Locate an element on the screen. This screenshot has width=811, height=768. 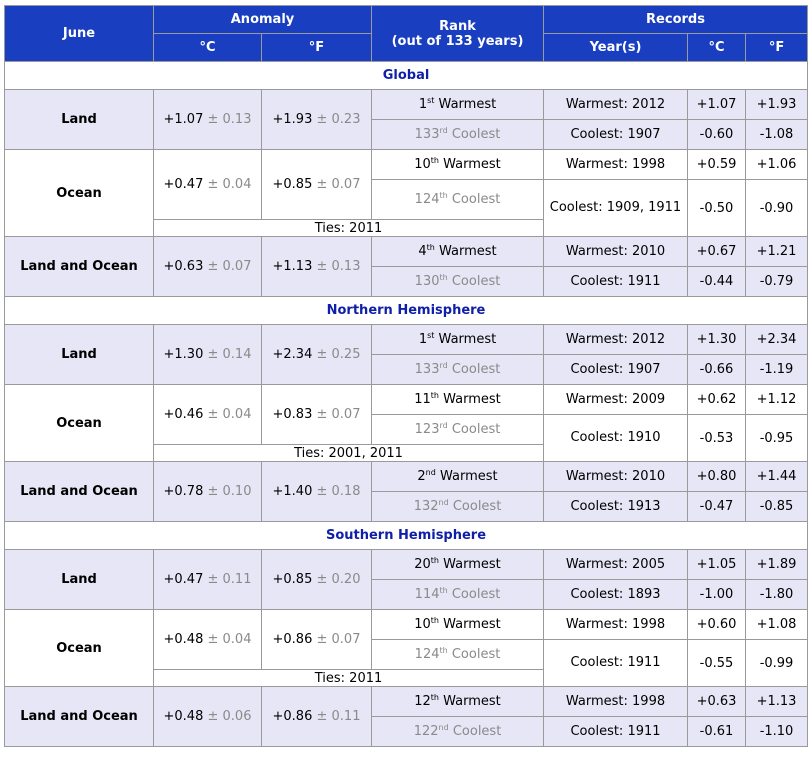
warmest-rank-number: 1 is located at coordinates (423, 339).